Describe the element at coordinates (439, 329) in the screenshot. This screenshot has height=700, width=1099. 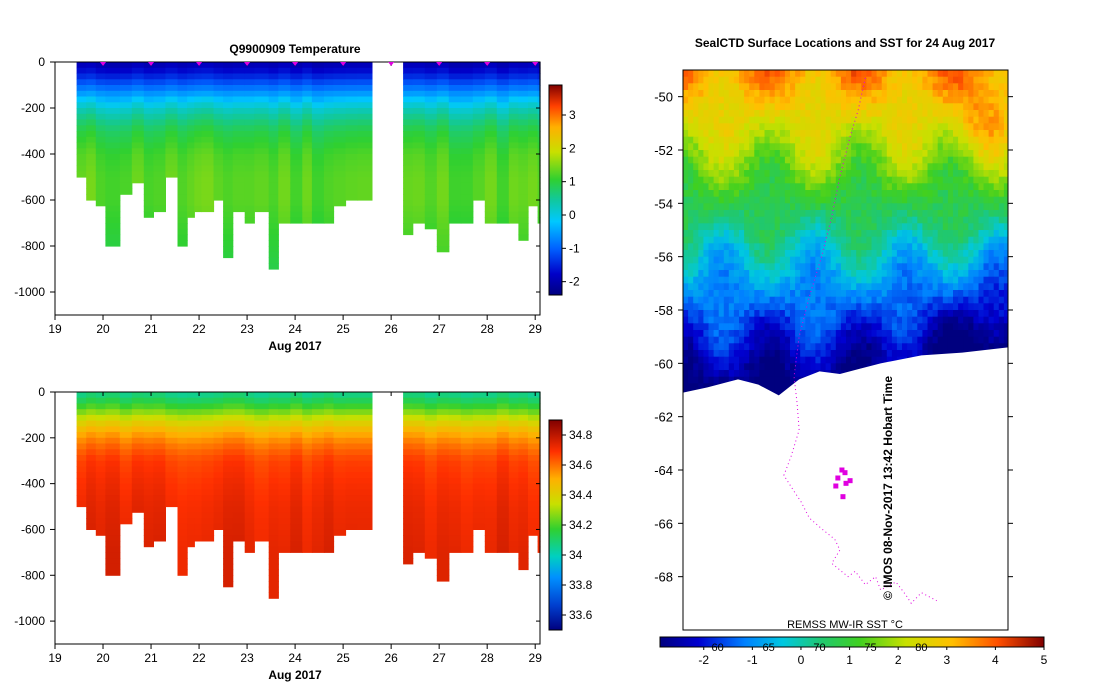
I see `x-tick-label: 27` at that location.